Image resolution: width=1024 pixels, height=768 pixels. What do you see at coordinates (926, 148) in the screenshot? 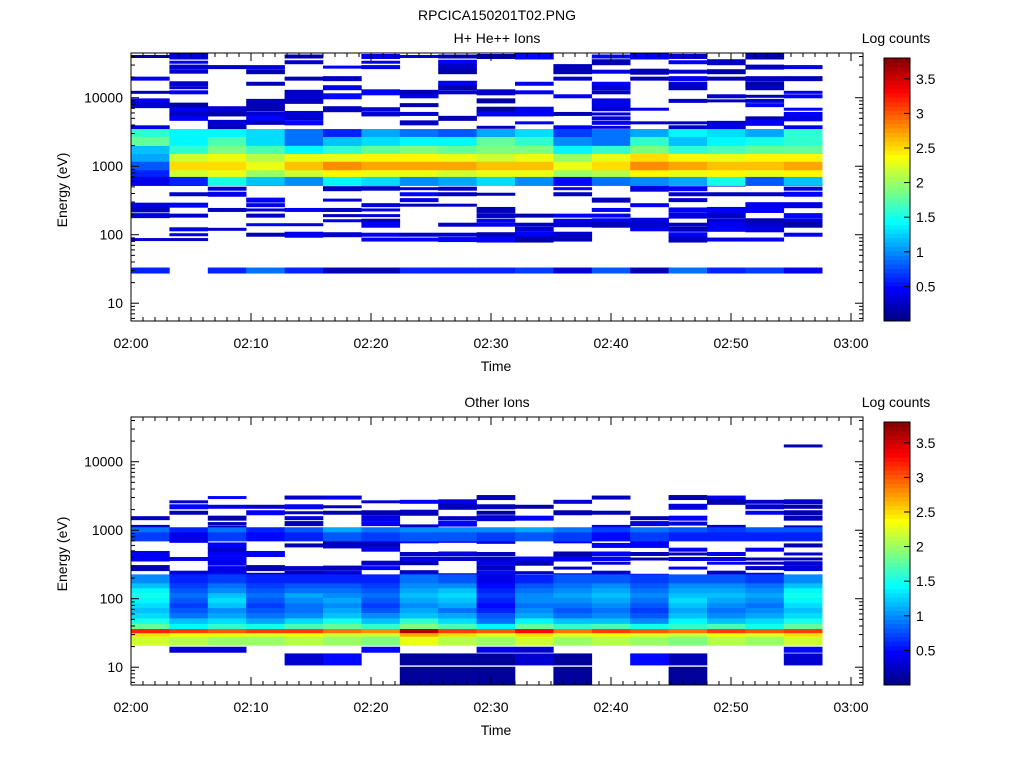
I see `colorbar-tick-label: 2.5` at bounding box center [926, 148].